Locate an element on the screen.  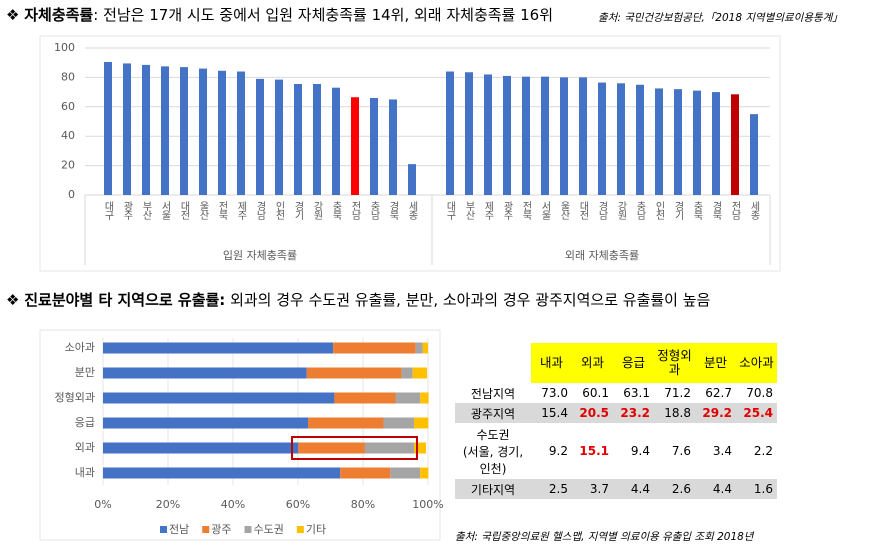
table-row: 기타지역 2.5 3.7 4.4 2.6 4.4 1.6 is located at coordinates (616, 489).